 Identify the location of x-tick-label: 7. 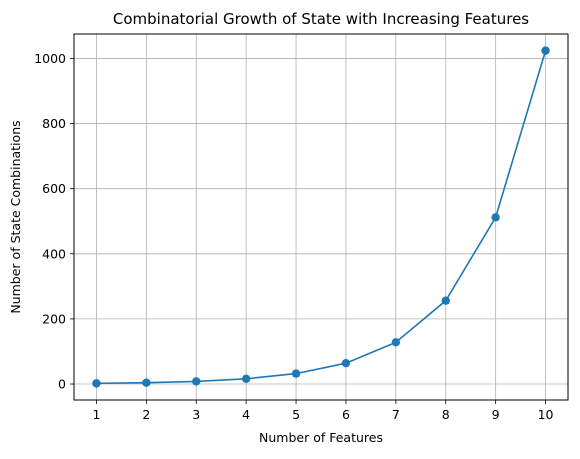
(396, 414).